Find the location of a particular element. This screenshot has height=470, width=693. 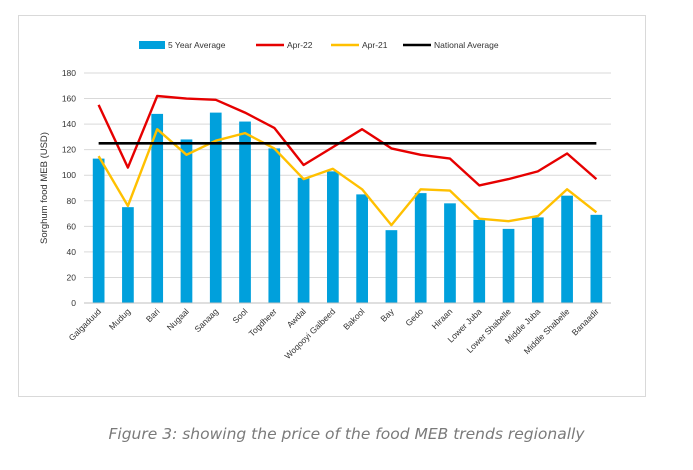

bar-awdal is located at coordinates (303, 240).